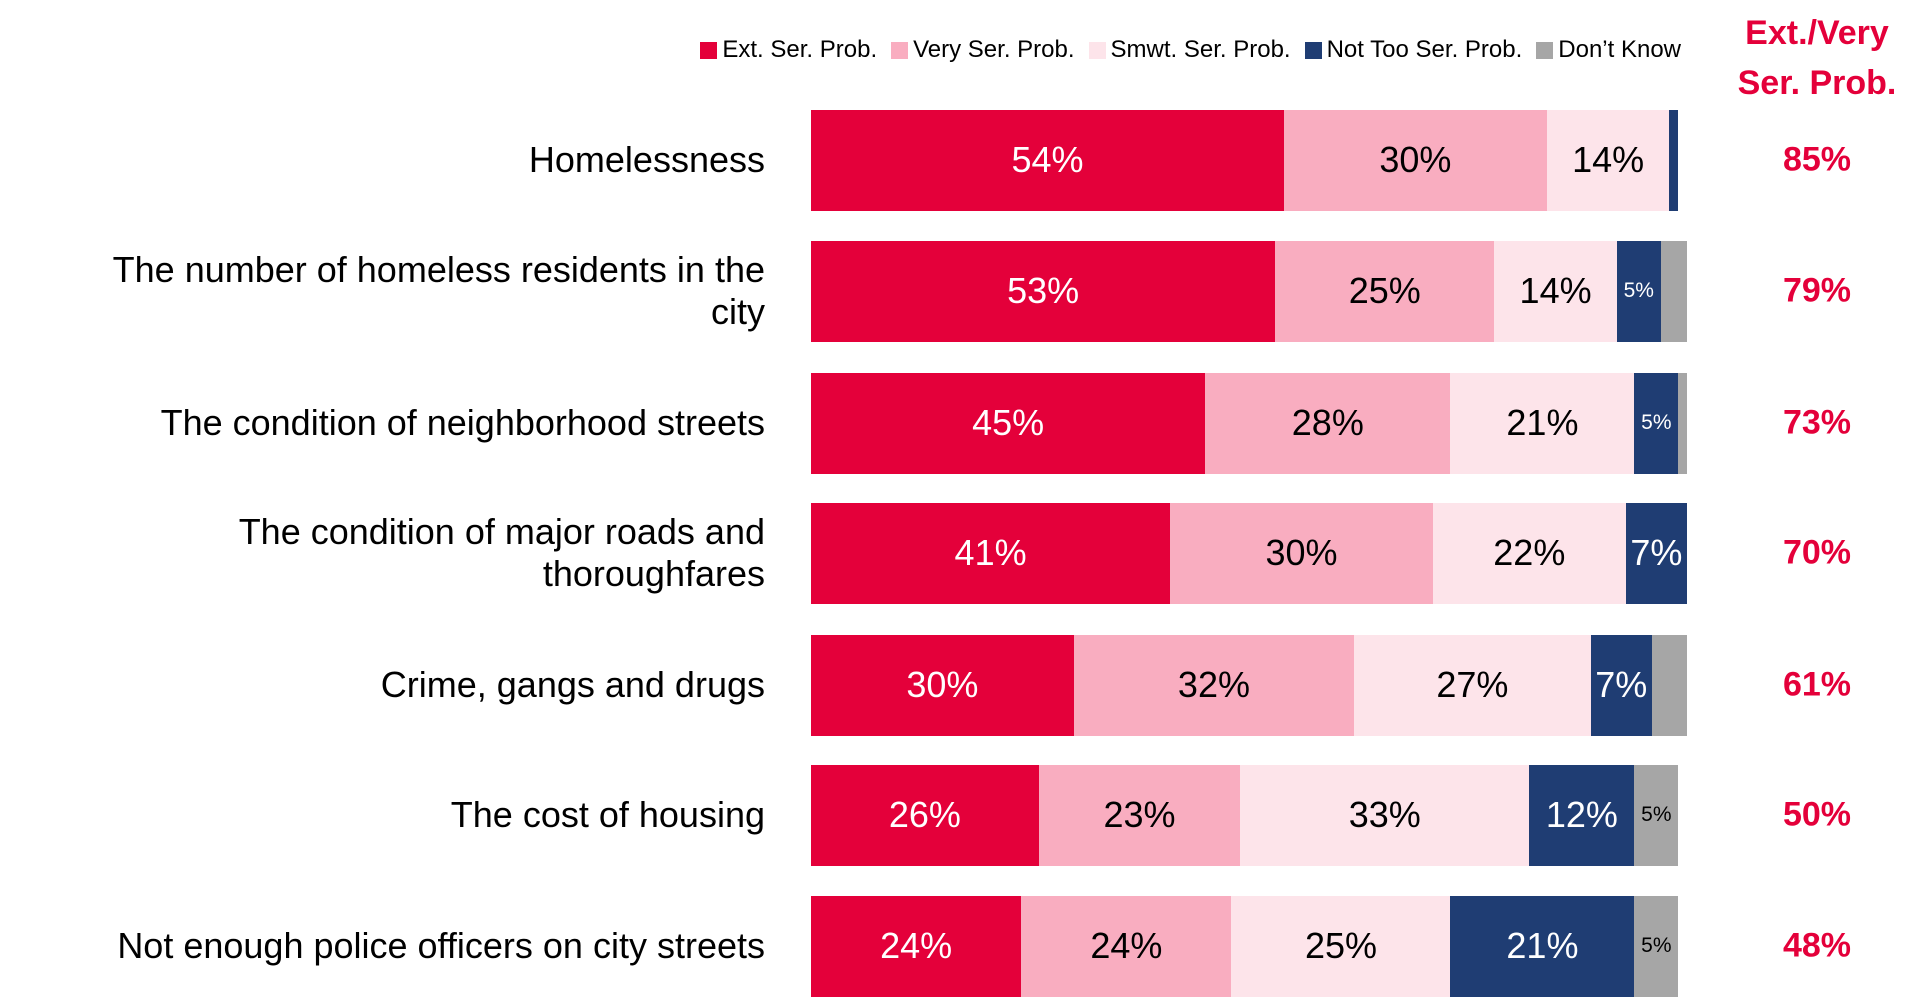  Describe the element at coordinates (462, 422) in the screenshot. I see `category-label: The condition of neighborhood streets` at that location.